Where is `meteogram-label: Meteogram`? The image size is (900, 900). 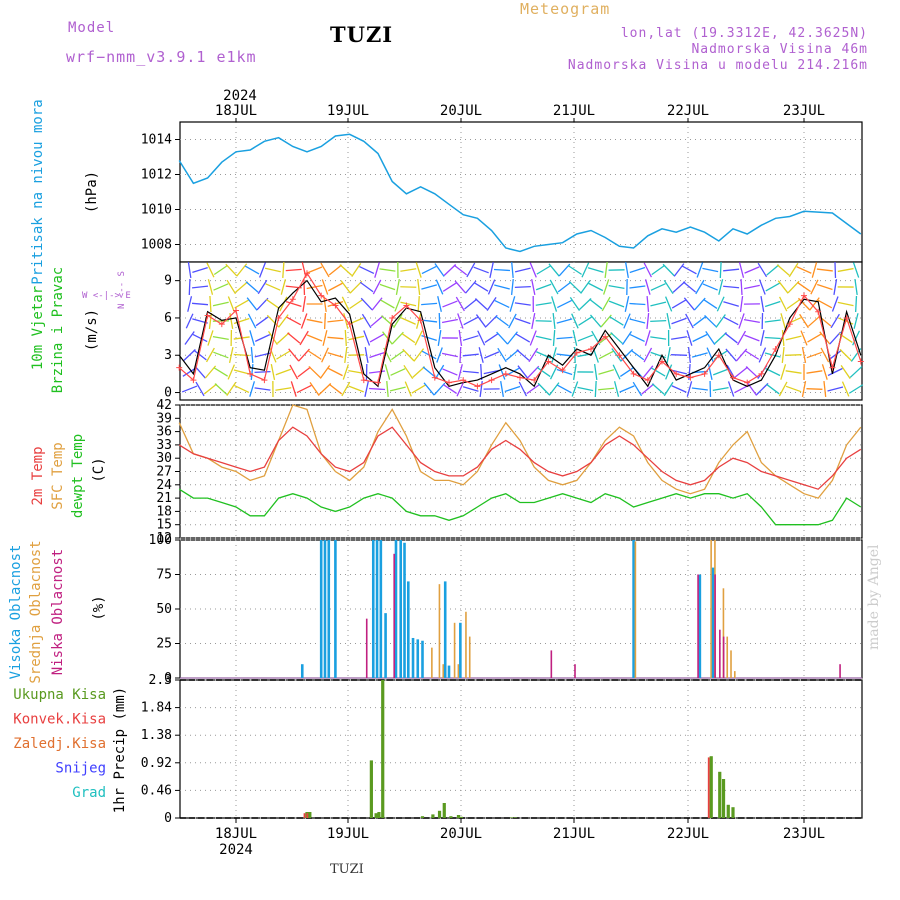
meteogram-label: Meteogram is located at coordinates (565, 9).